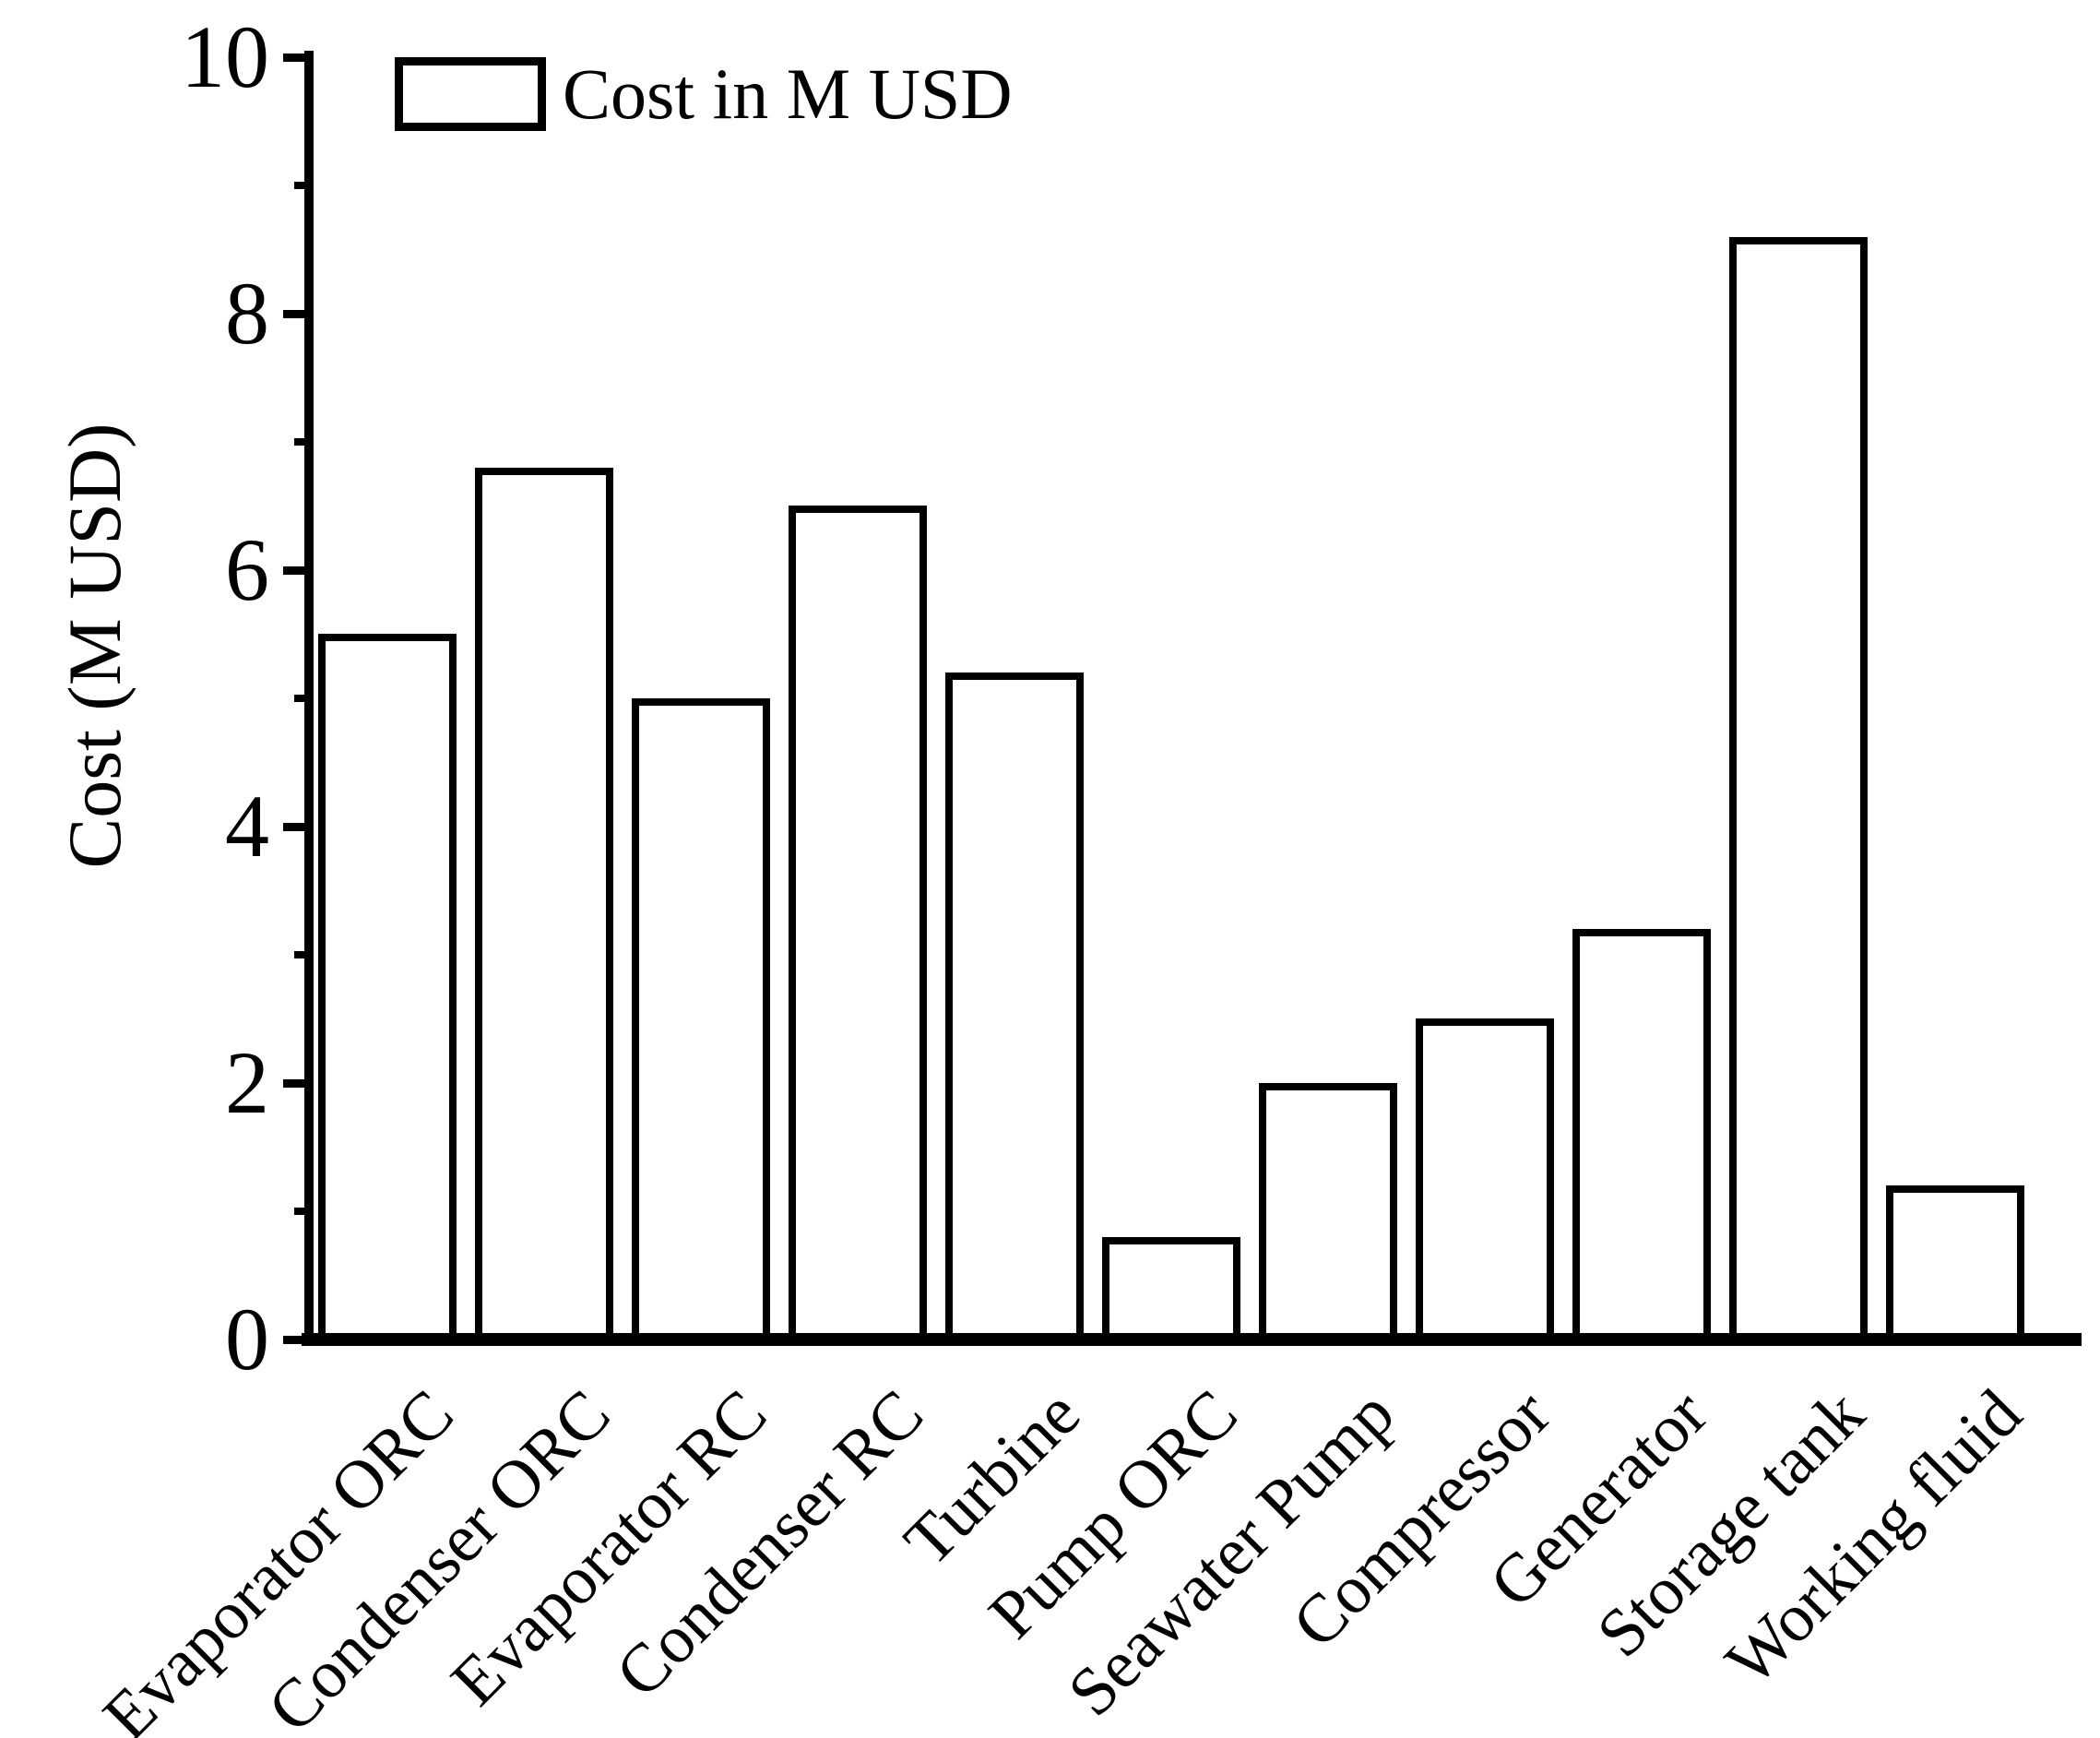 The width and height of the screenshot is (2100, 1738). Describe the element at coordinates (544, 904) in the screenshot. I see `bar-condenser-orc` at that location.